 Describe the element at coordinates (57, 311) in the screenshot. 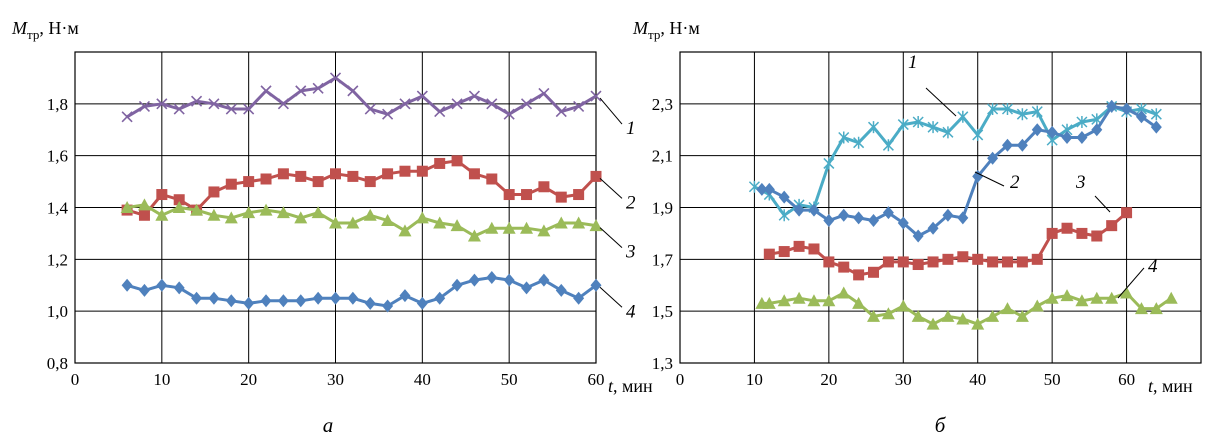

I see `y-tick-label: 1,0` at that location.